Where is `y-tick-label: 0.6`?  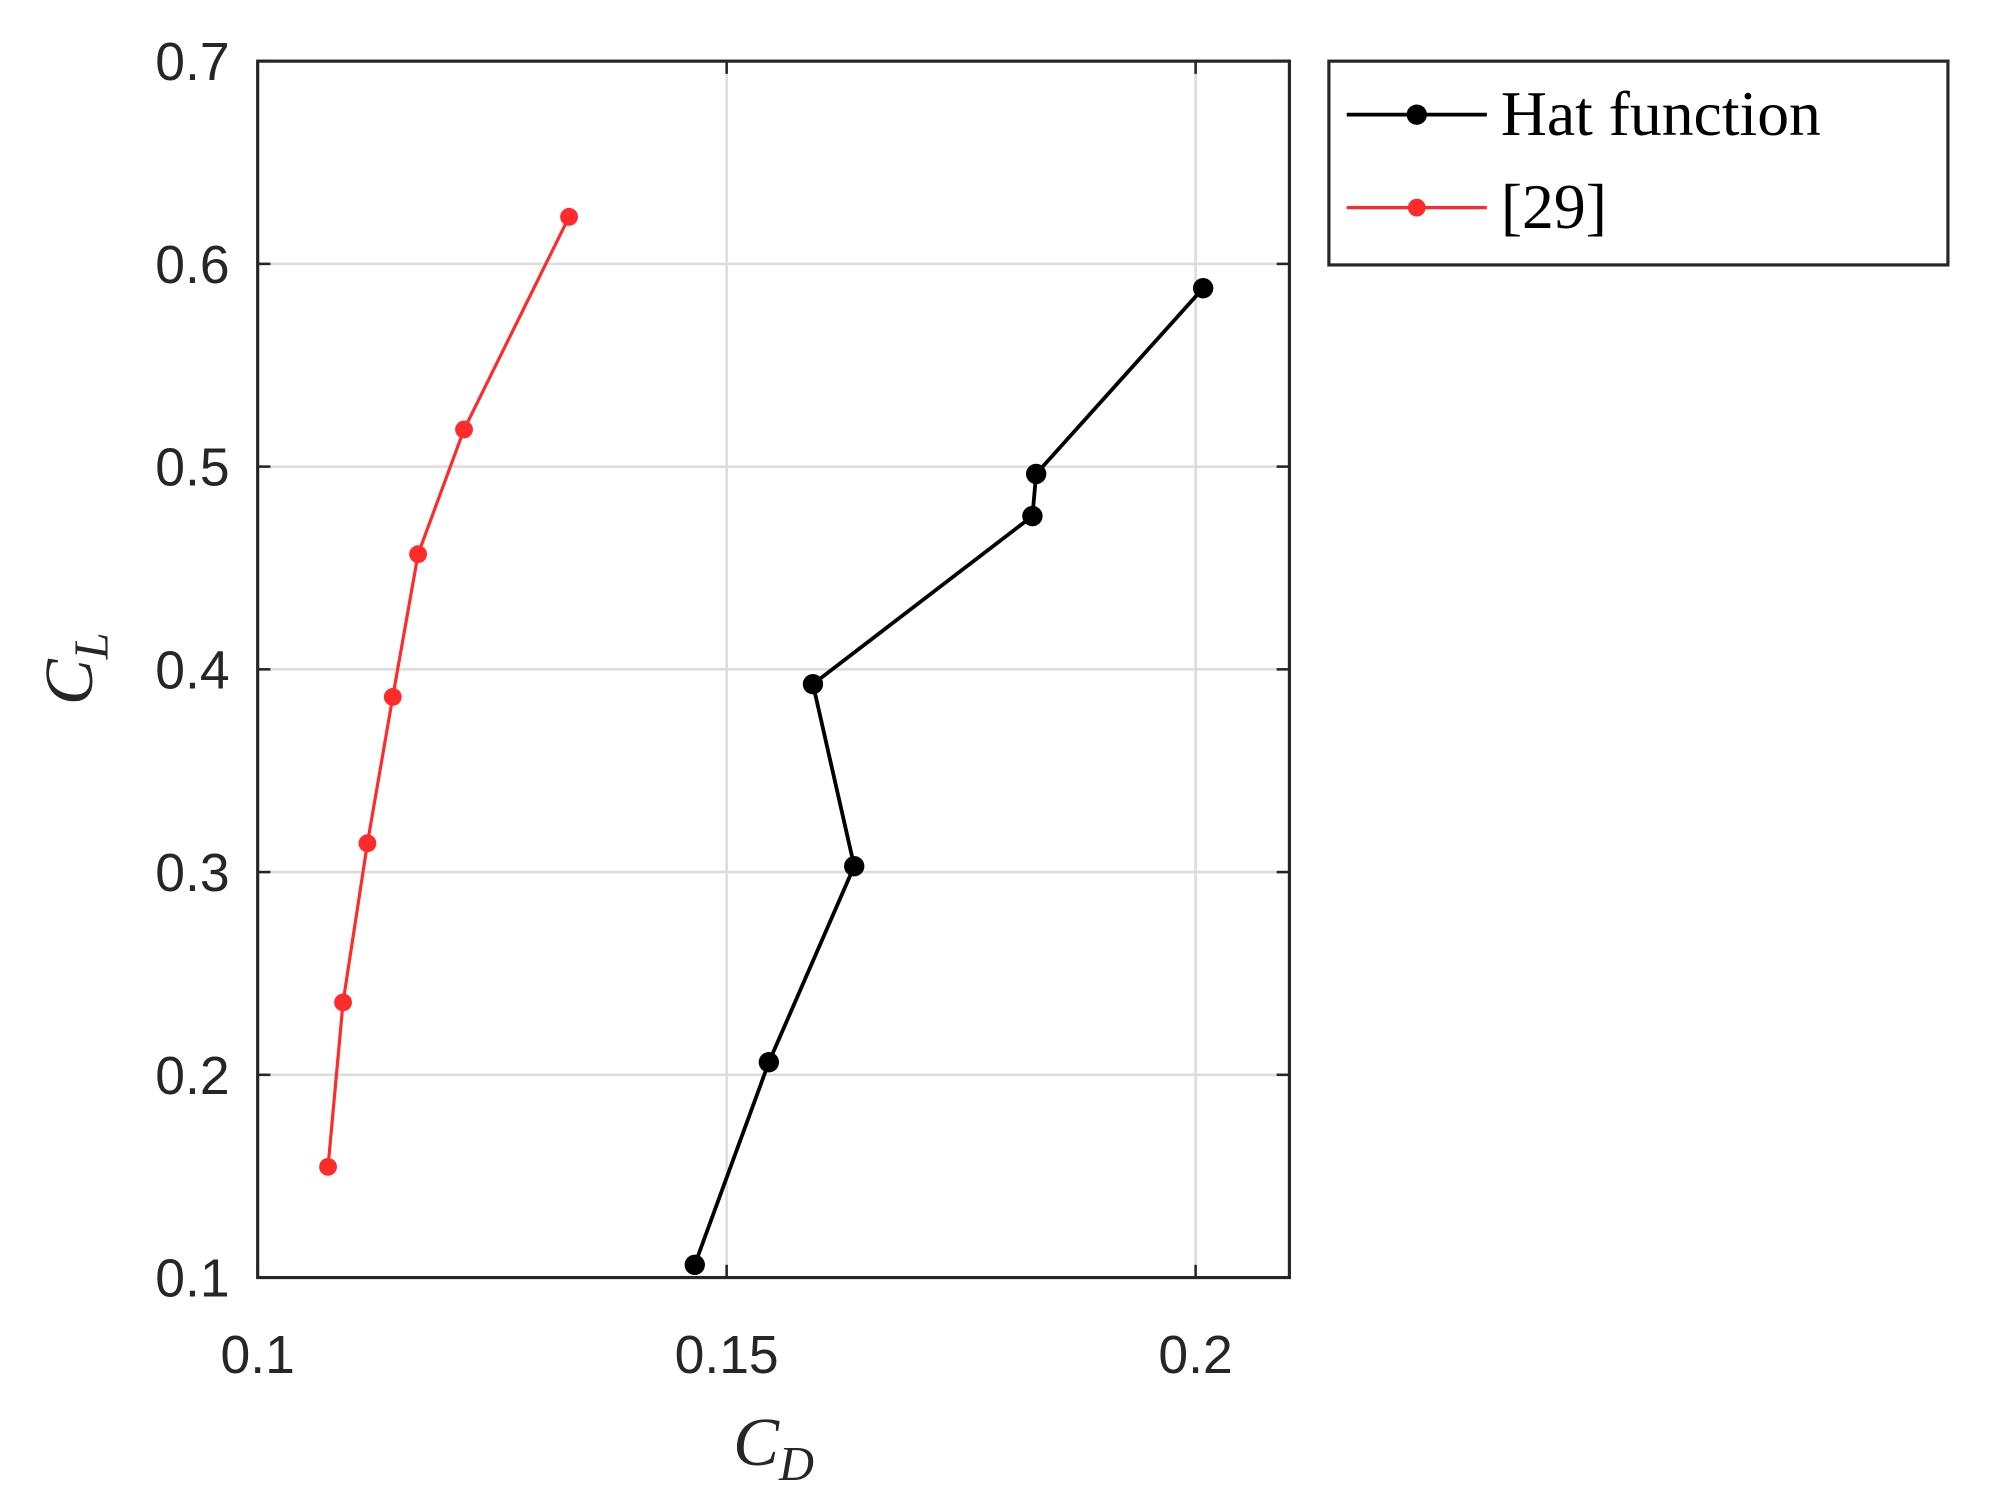
y-tick-label: 0.6 is located at coordinates (192, 265).